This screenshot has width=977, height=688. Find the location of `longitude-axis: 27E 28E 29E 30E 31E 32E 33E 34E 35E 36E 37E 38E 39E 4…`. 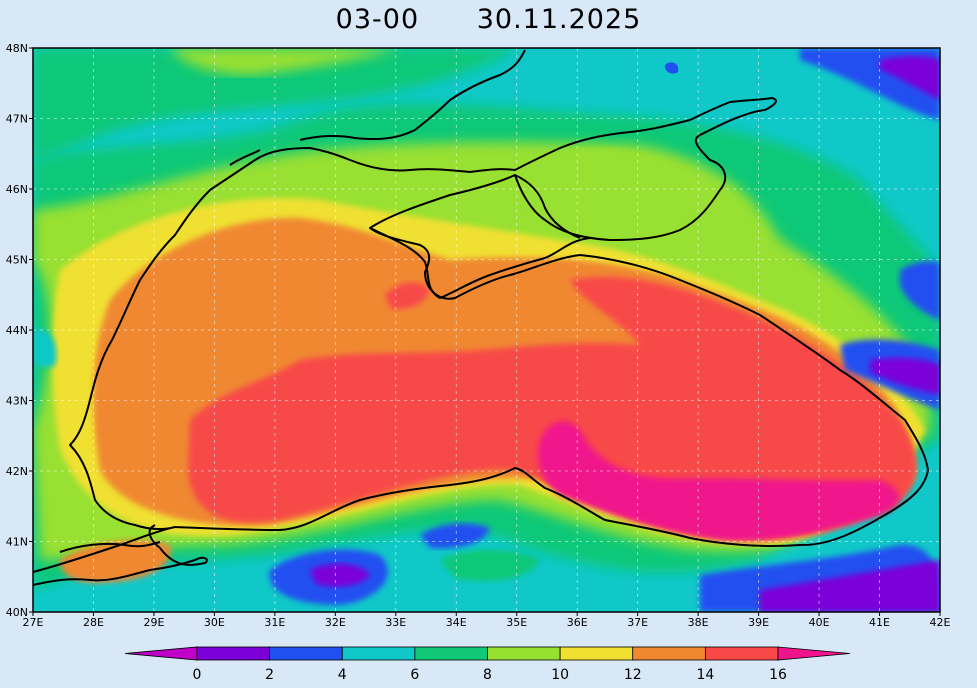

longitude-axis: 27E 28E 29E 30E 31E 32E 33E 34E 35E 36E 37E 38E 39E 4… is located at coordinates (487, 620).